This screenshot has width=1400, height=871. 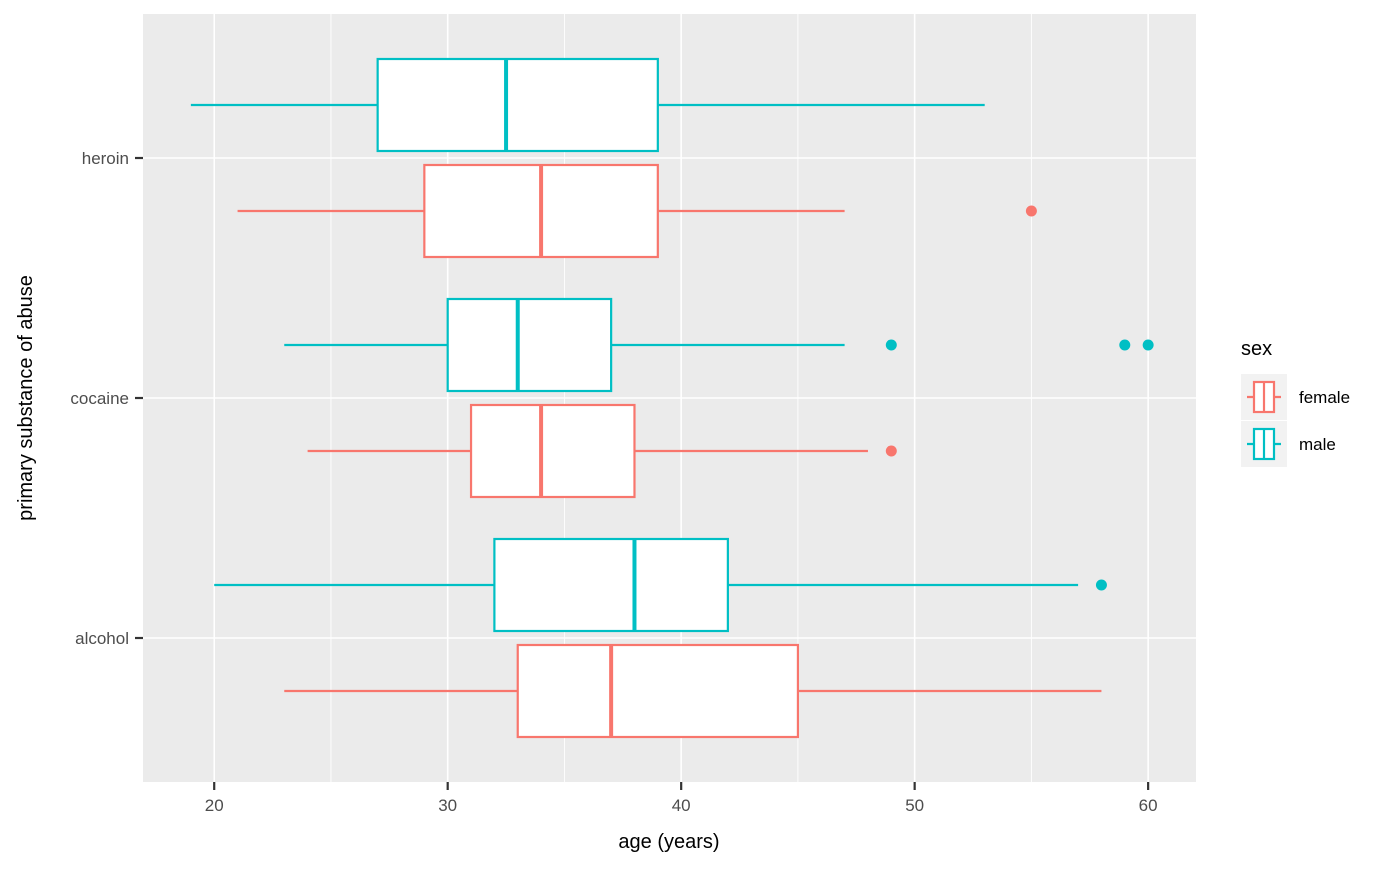 What do you see at coordinates (26, 398) in the screenshot?
I see `y-axis-title: primary substance of abuse` at bounding box center [26, 398].